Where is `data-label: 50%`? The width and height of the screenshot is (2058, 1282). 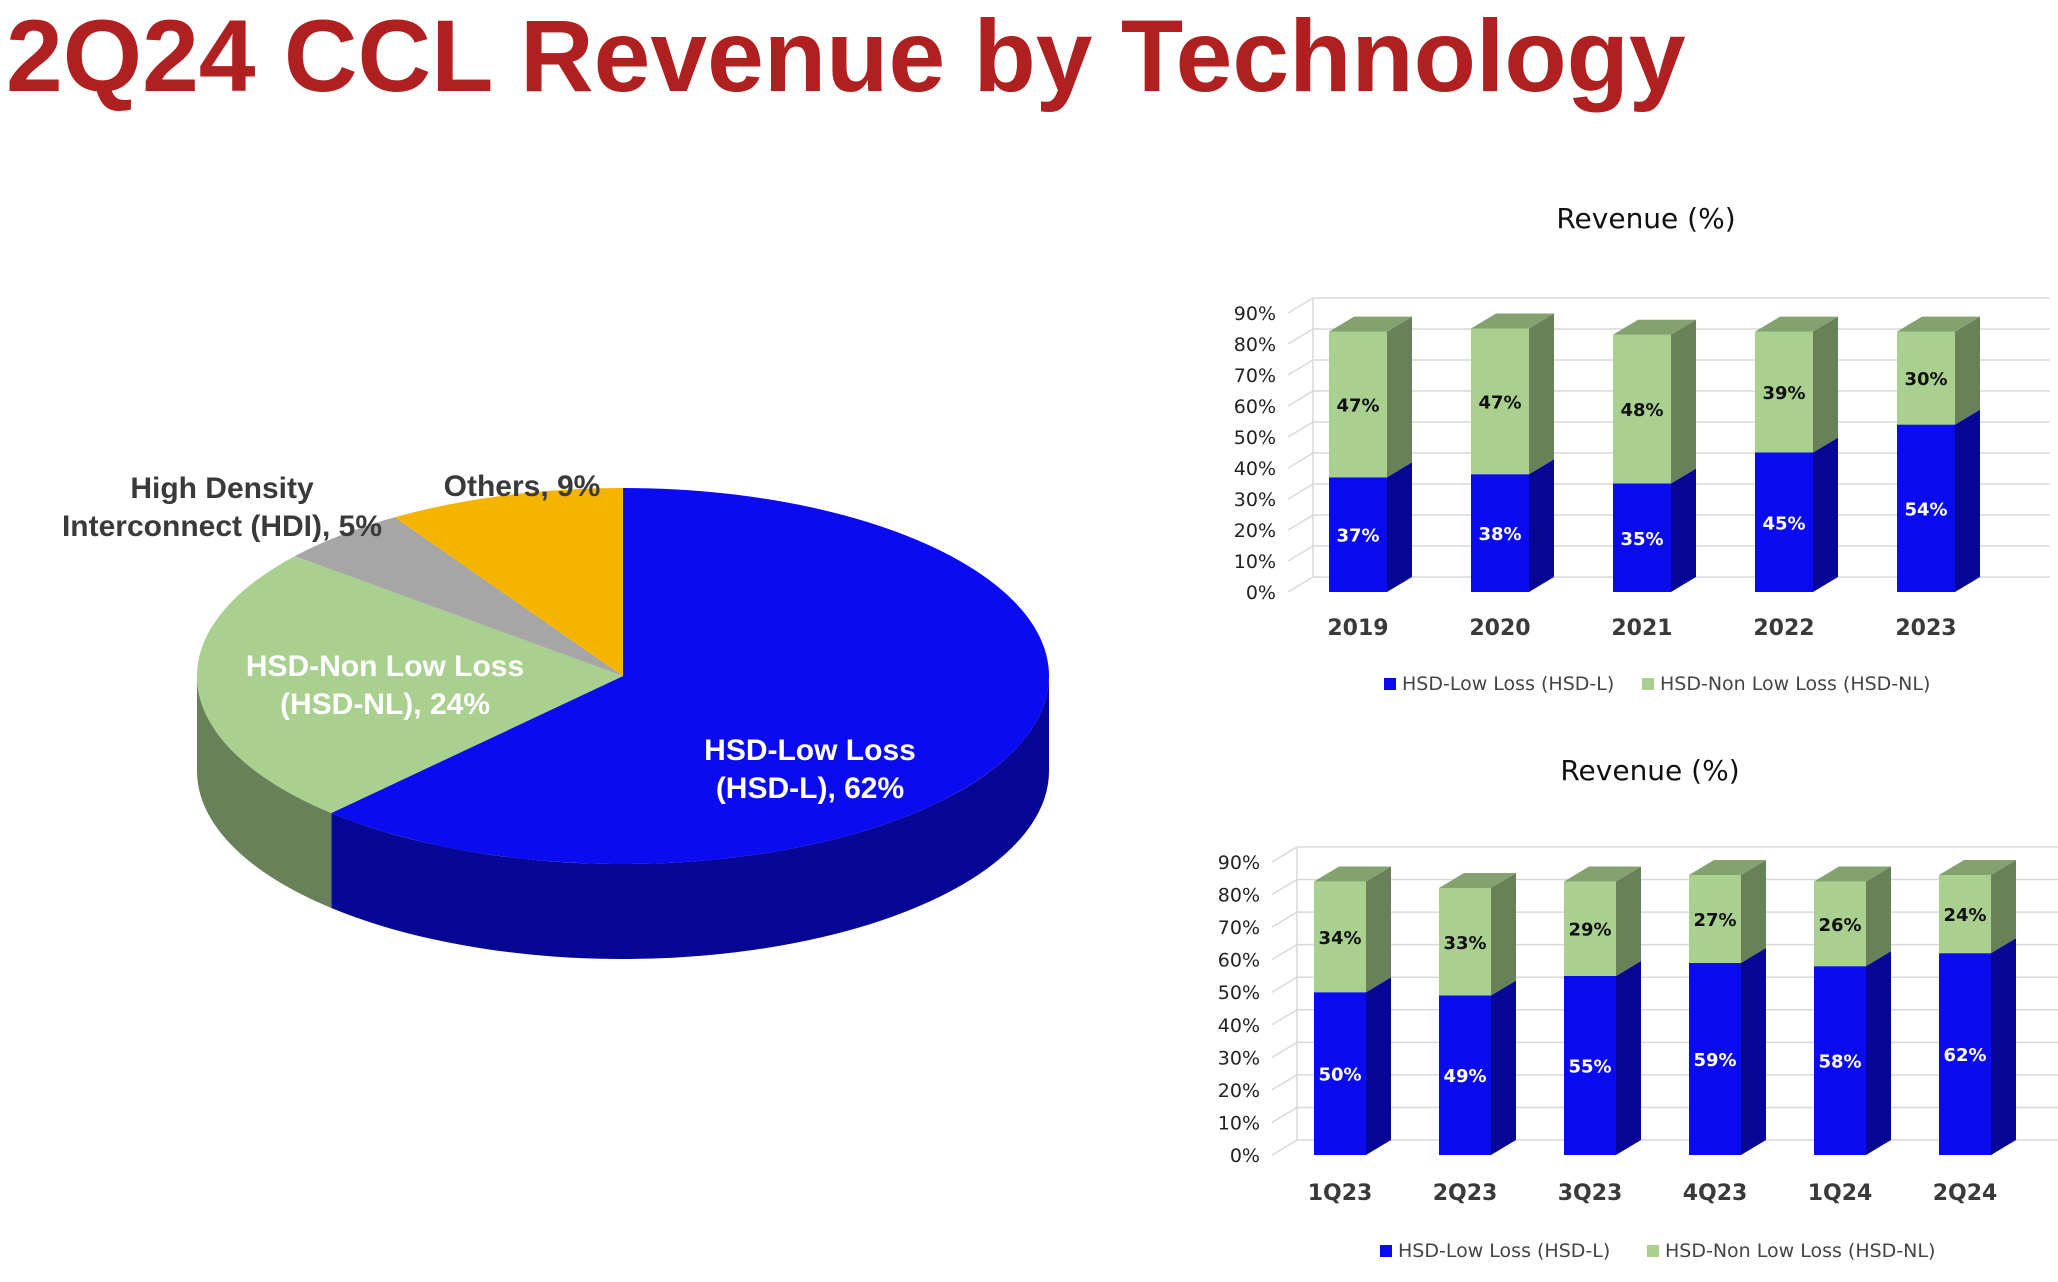
data-label: 50% is located at coordinates (1339, 1075).